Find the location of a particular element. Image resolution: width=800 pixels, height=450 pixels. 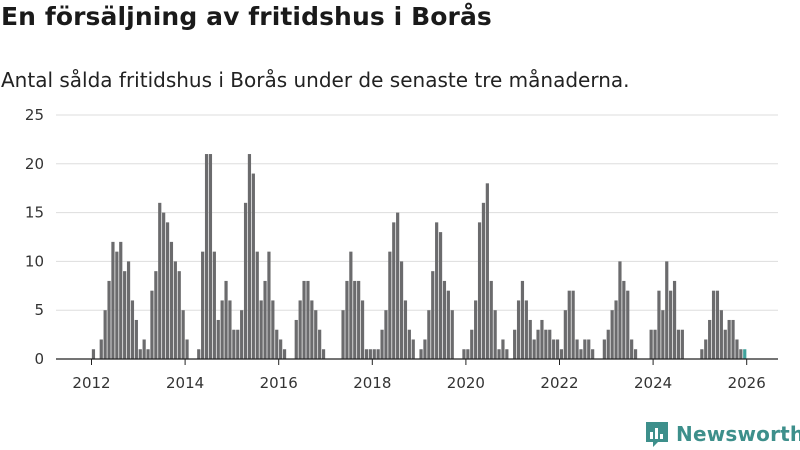

y-tick-label: 20 is located at coordinates (34, 164).